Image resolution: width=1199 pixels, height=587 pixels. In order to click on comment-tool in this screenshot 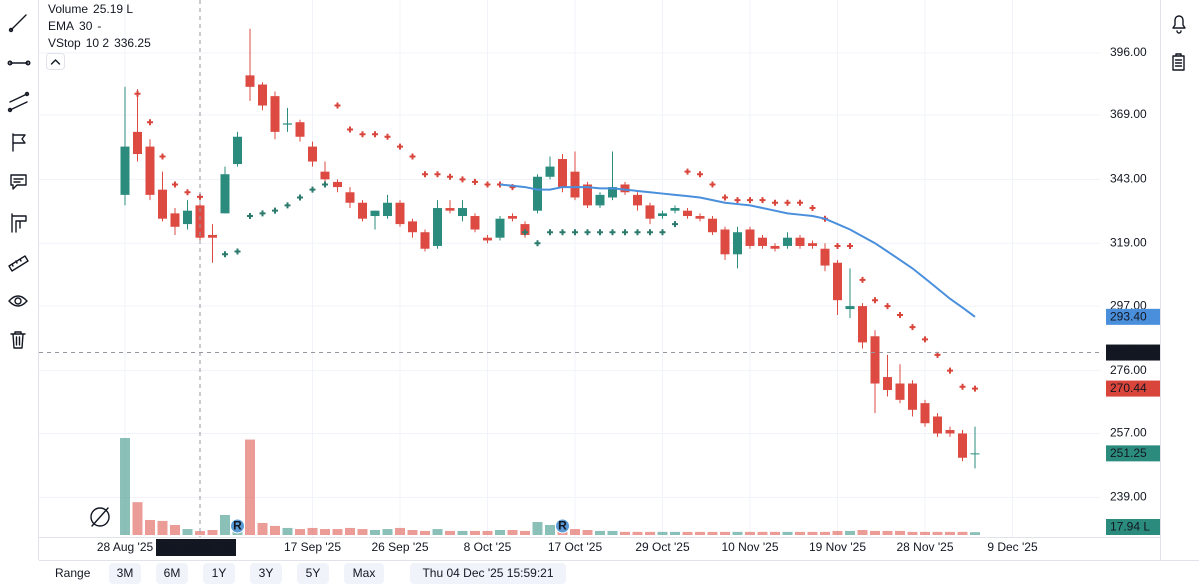, I will do `click(18, 182)`.